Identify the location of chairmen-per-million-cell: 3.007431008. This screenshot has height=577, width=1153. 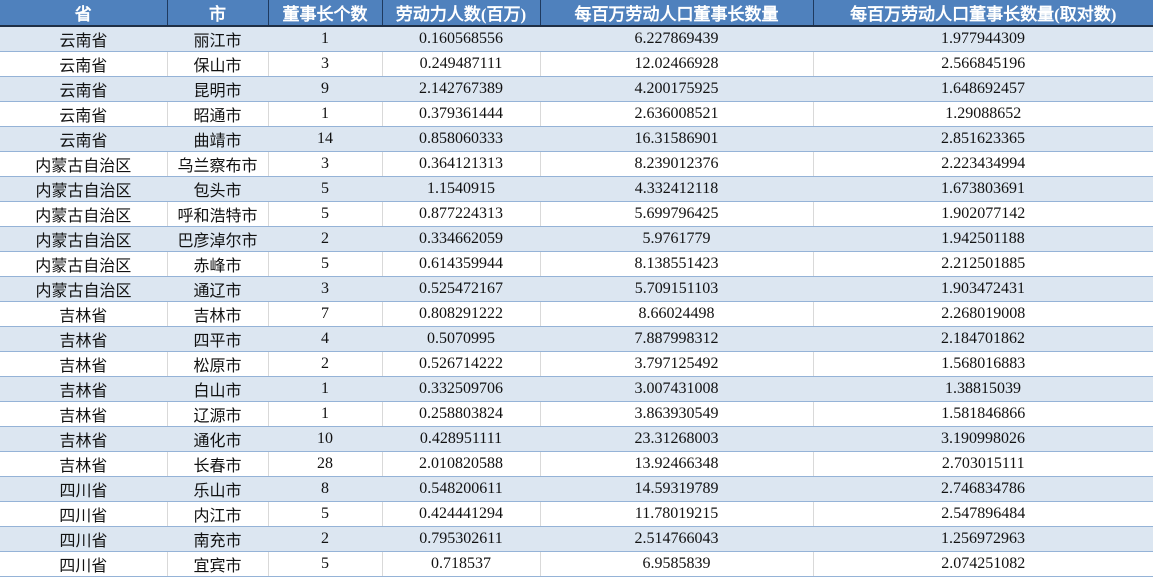
(676, 389).